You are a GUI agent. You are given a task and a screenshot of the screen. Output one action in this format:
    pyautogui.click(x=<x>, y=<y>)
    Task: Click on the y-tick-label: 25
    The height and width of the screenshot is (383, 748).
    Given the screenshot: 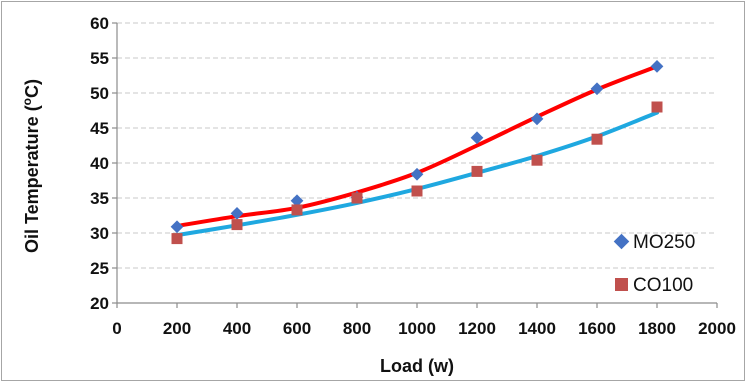 What is the action you would take?
    pyautogui.click(x=99, y=268)
    